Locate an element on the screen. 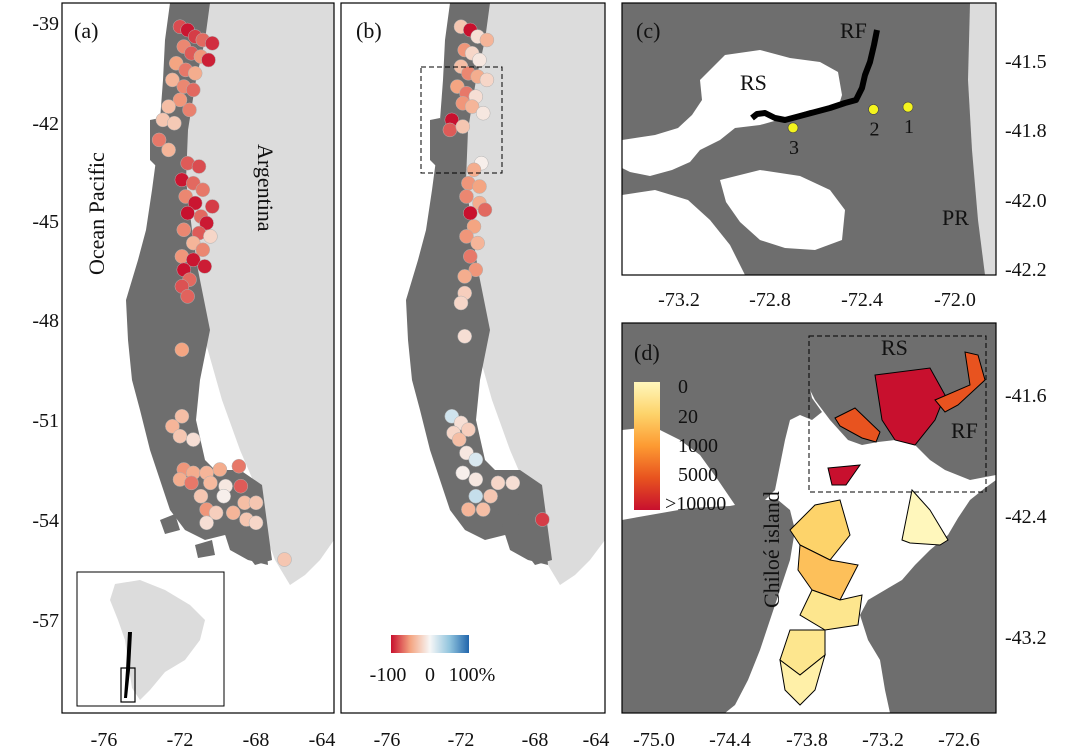 This screenshot has width=1083, height=756. mainland-west-d is located at coordinates (722, 416).